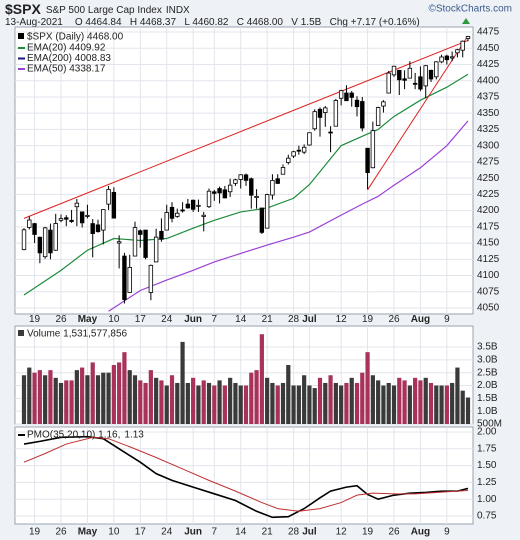 The width and height of the screenshot is (520, 540). I want to click on header-title: $SPX S&P 500 Large Cap Index INDX, so click(97, 9).